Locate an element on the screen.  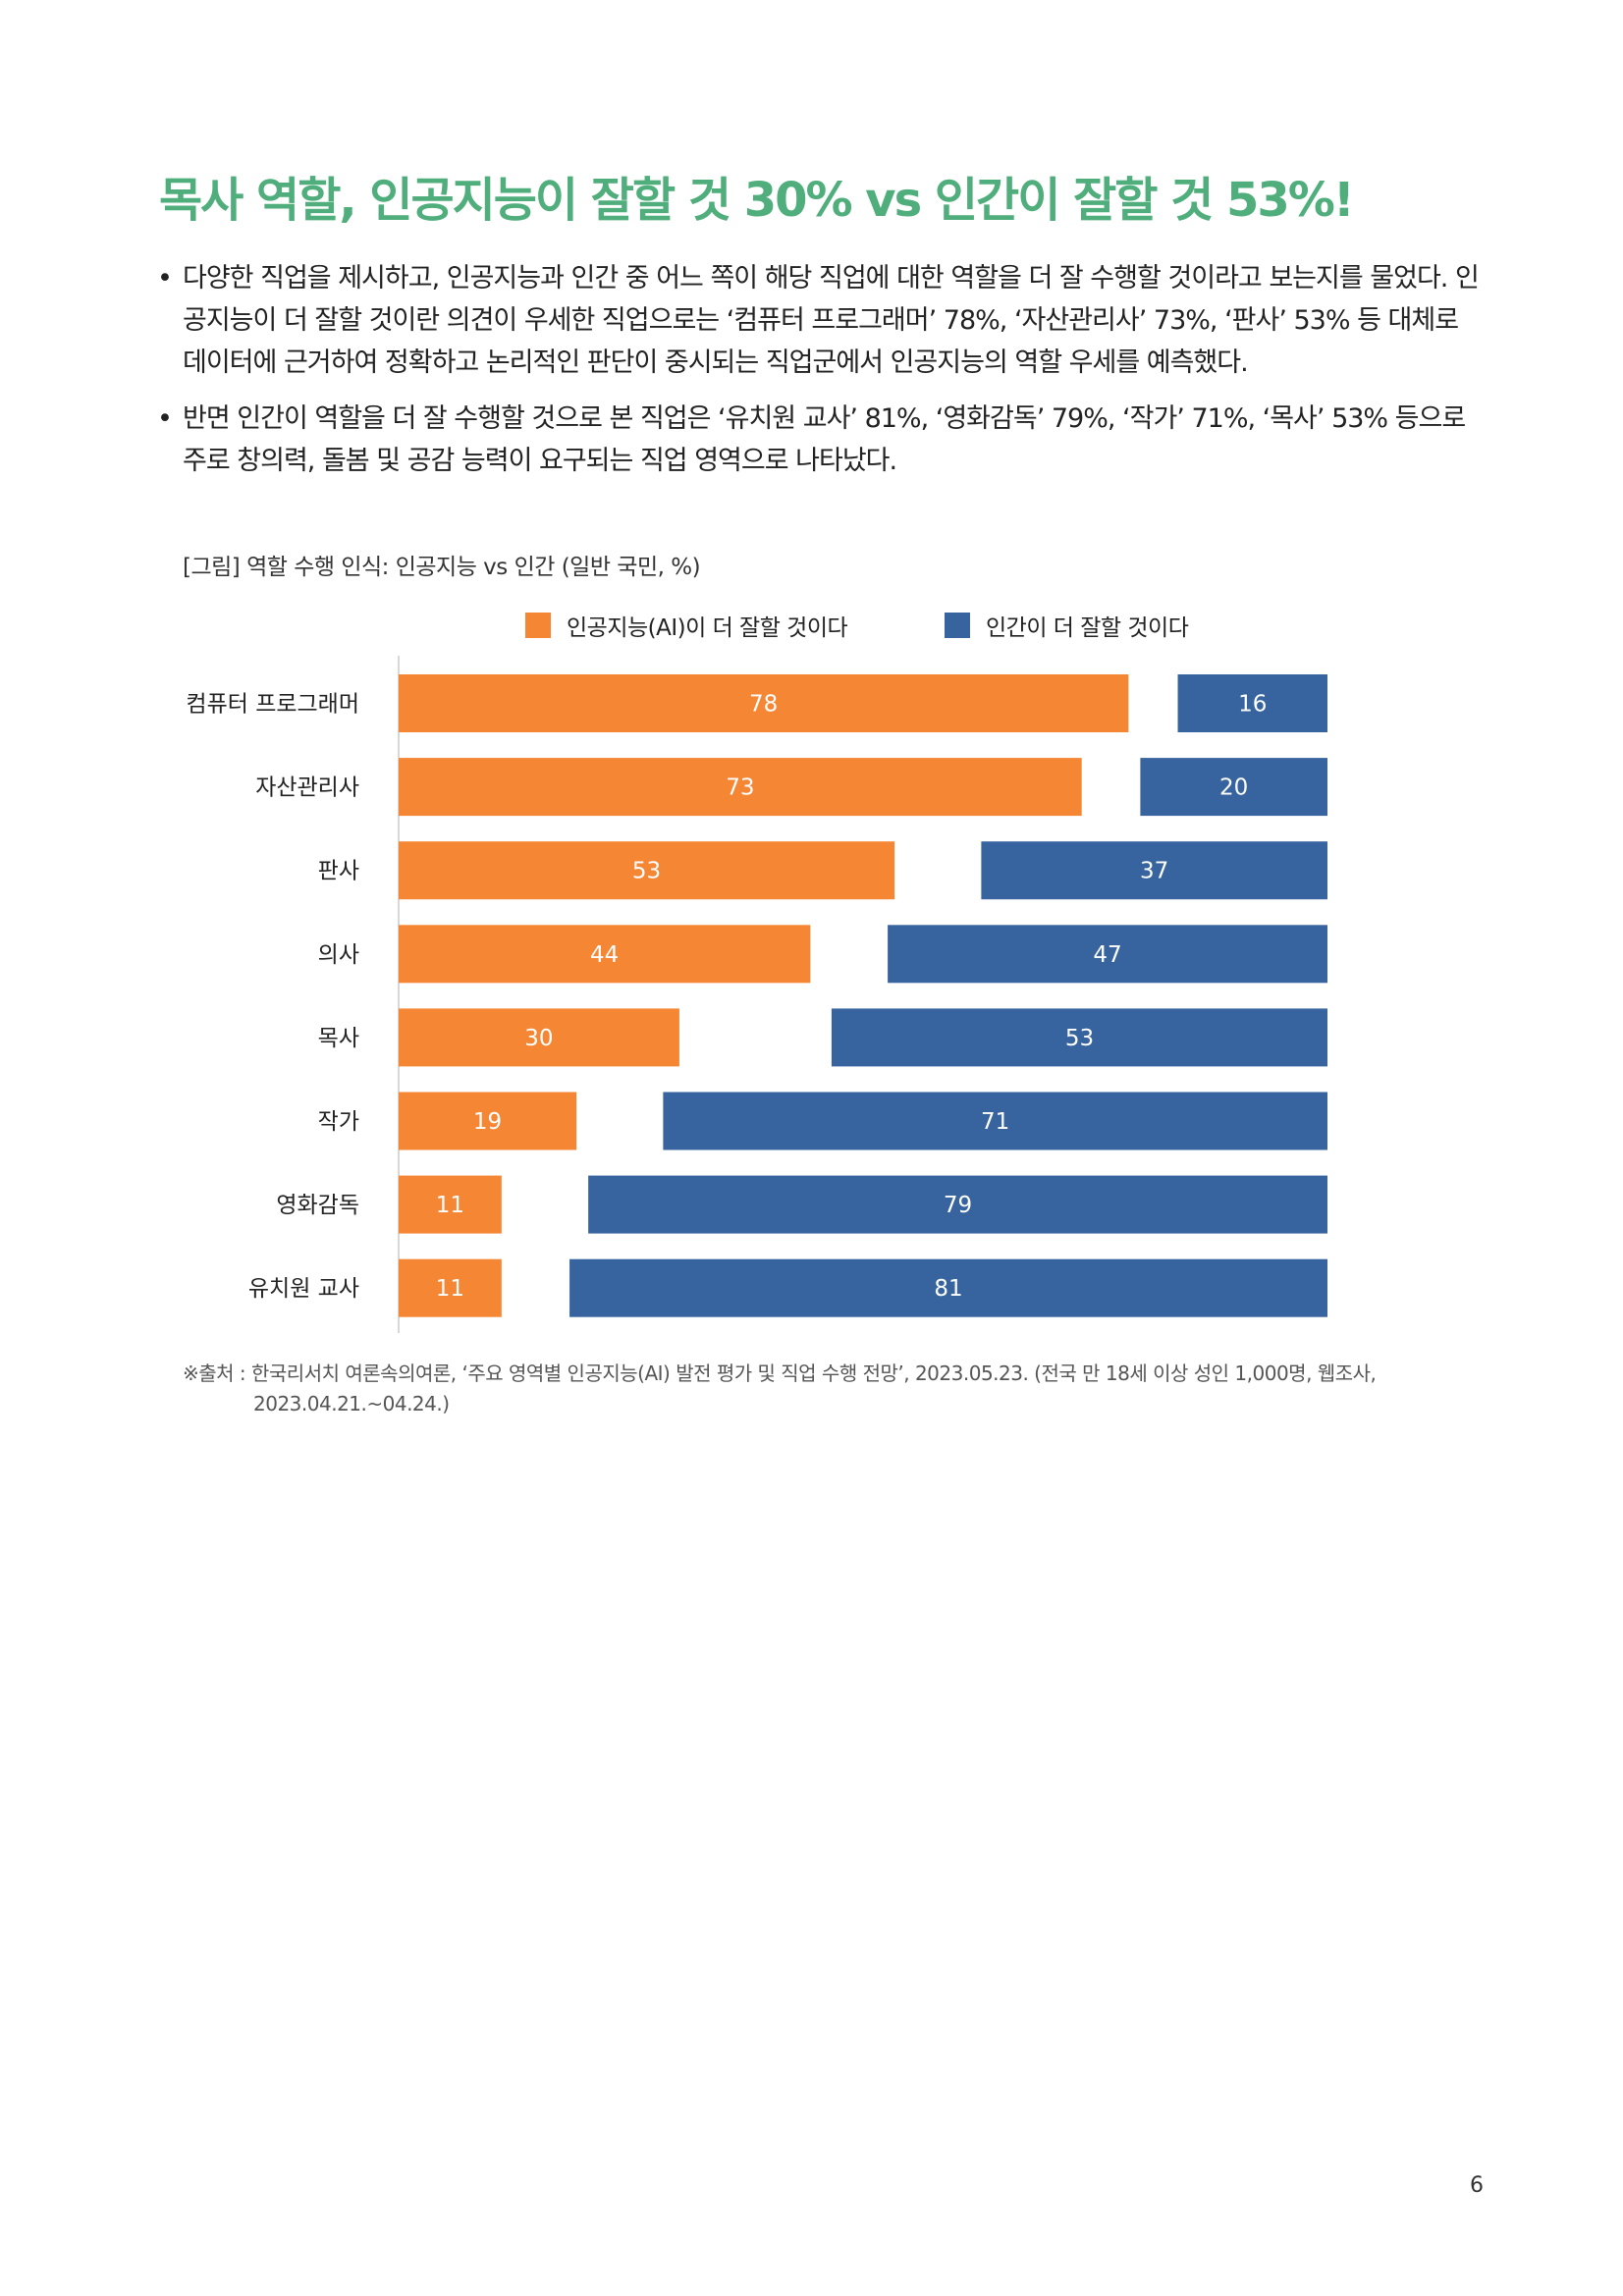
page-number: 6 is located at coordinates (1477, 2185).